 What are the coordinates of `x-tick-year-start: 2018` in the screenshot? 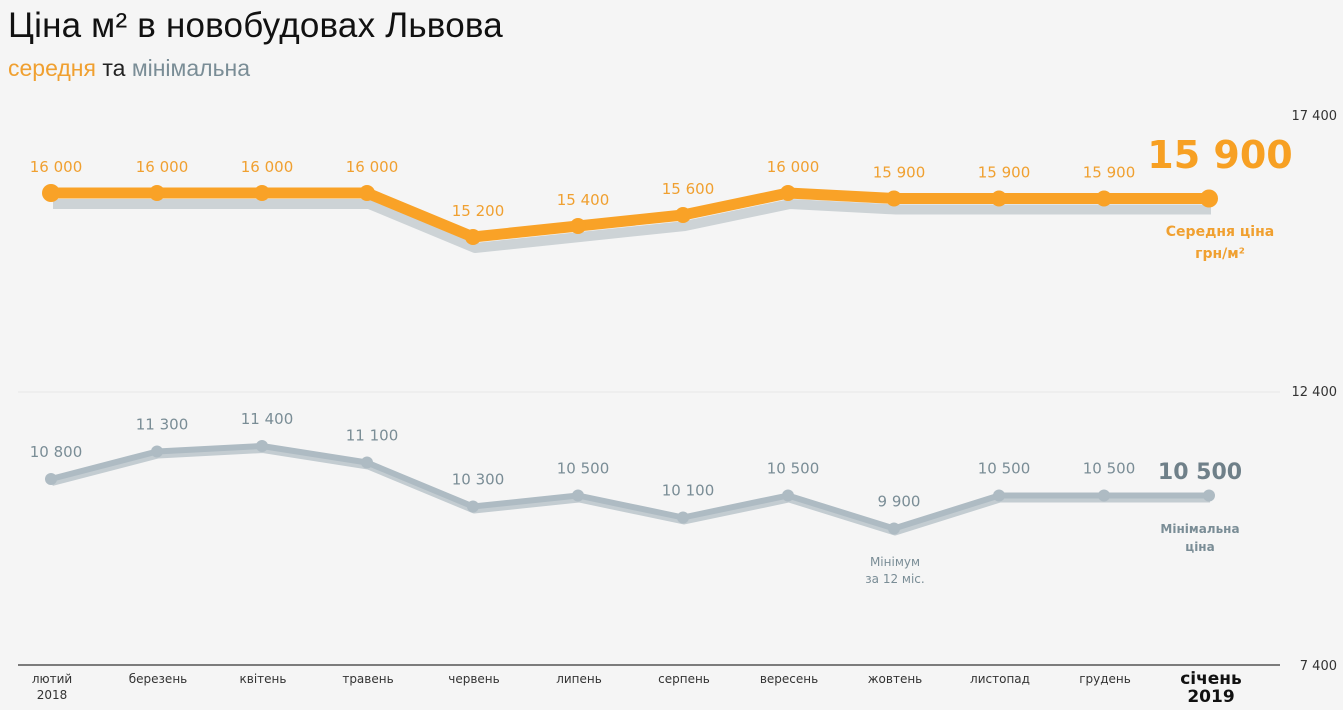 It's located at (52, 695).